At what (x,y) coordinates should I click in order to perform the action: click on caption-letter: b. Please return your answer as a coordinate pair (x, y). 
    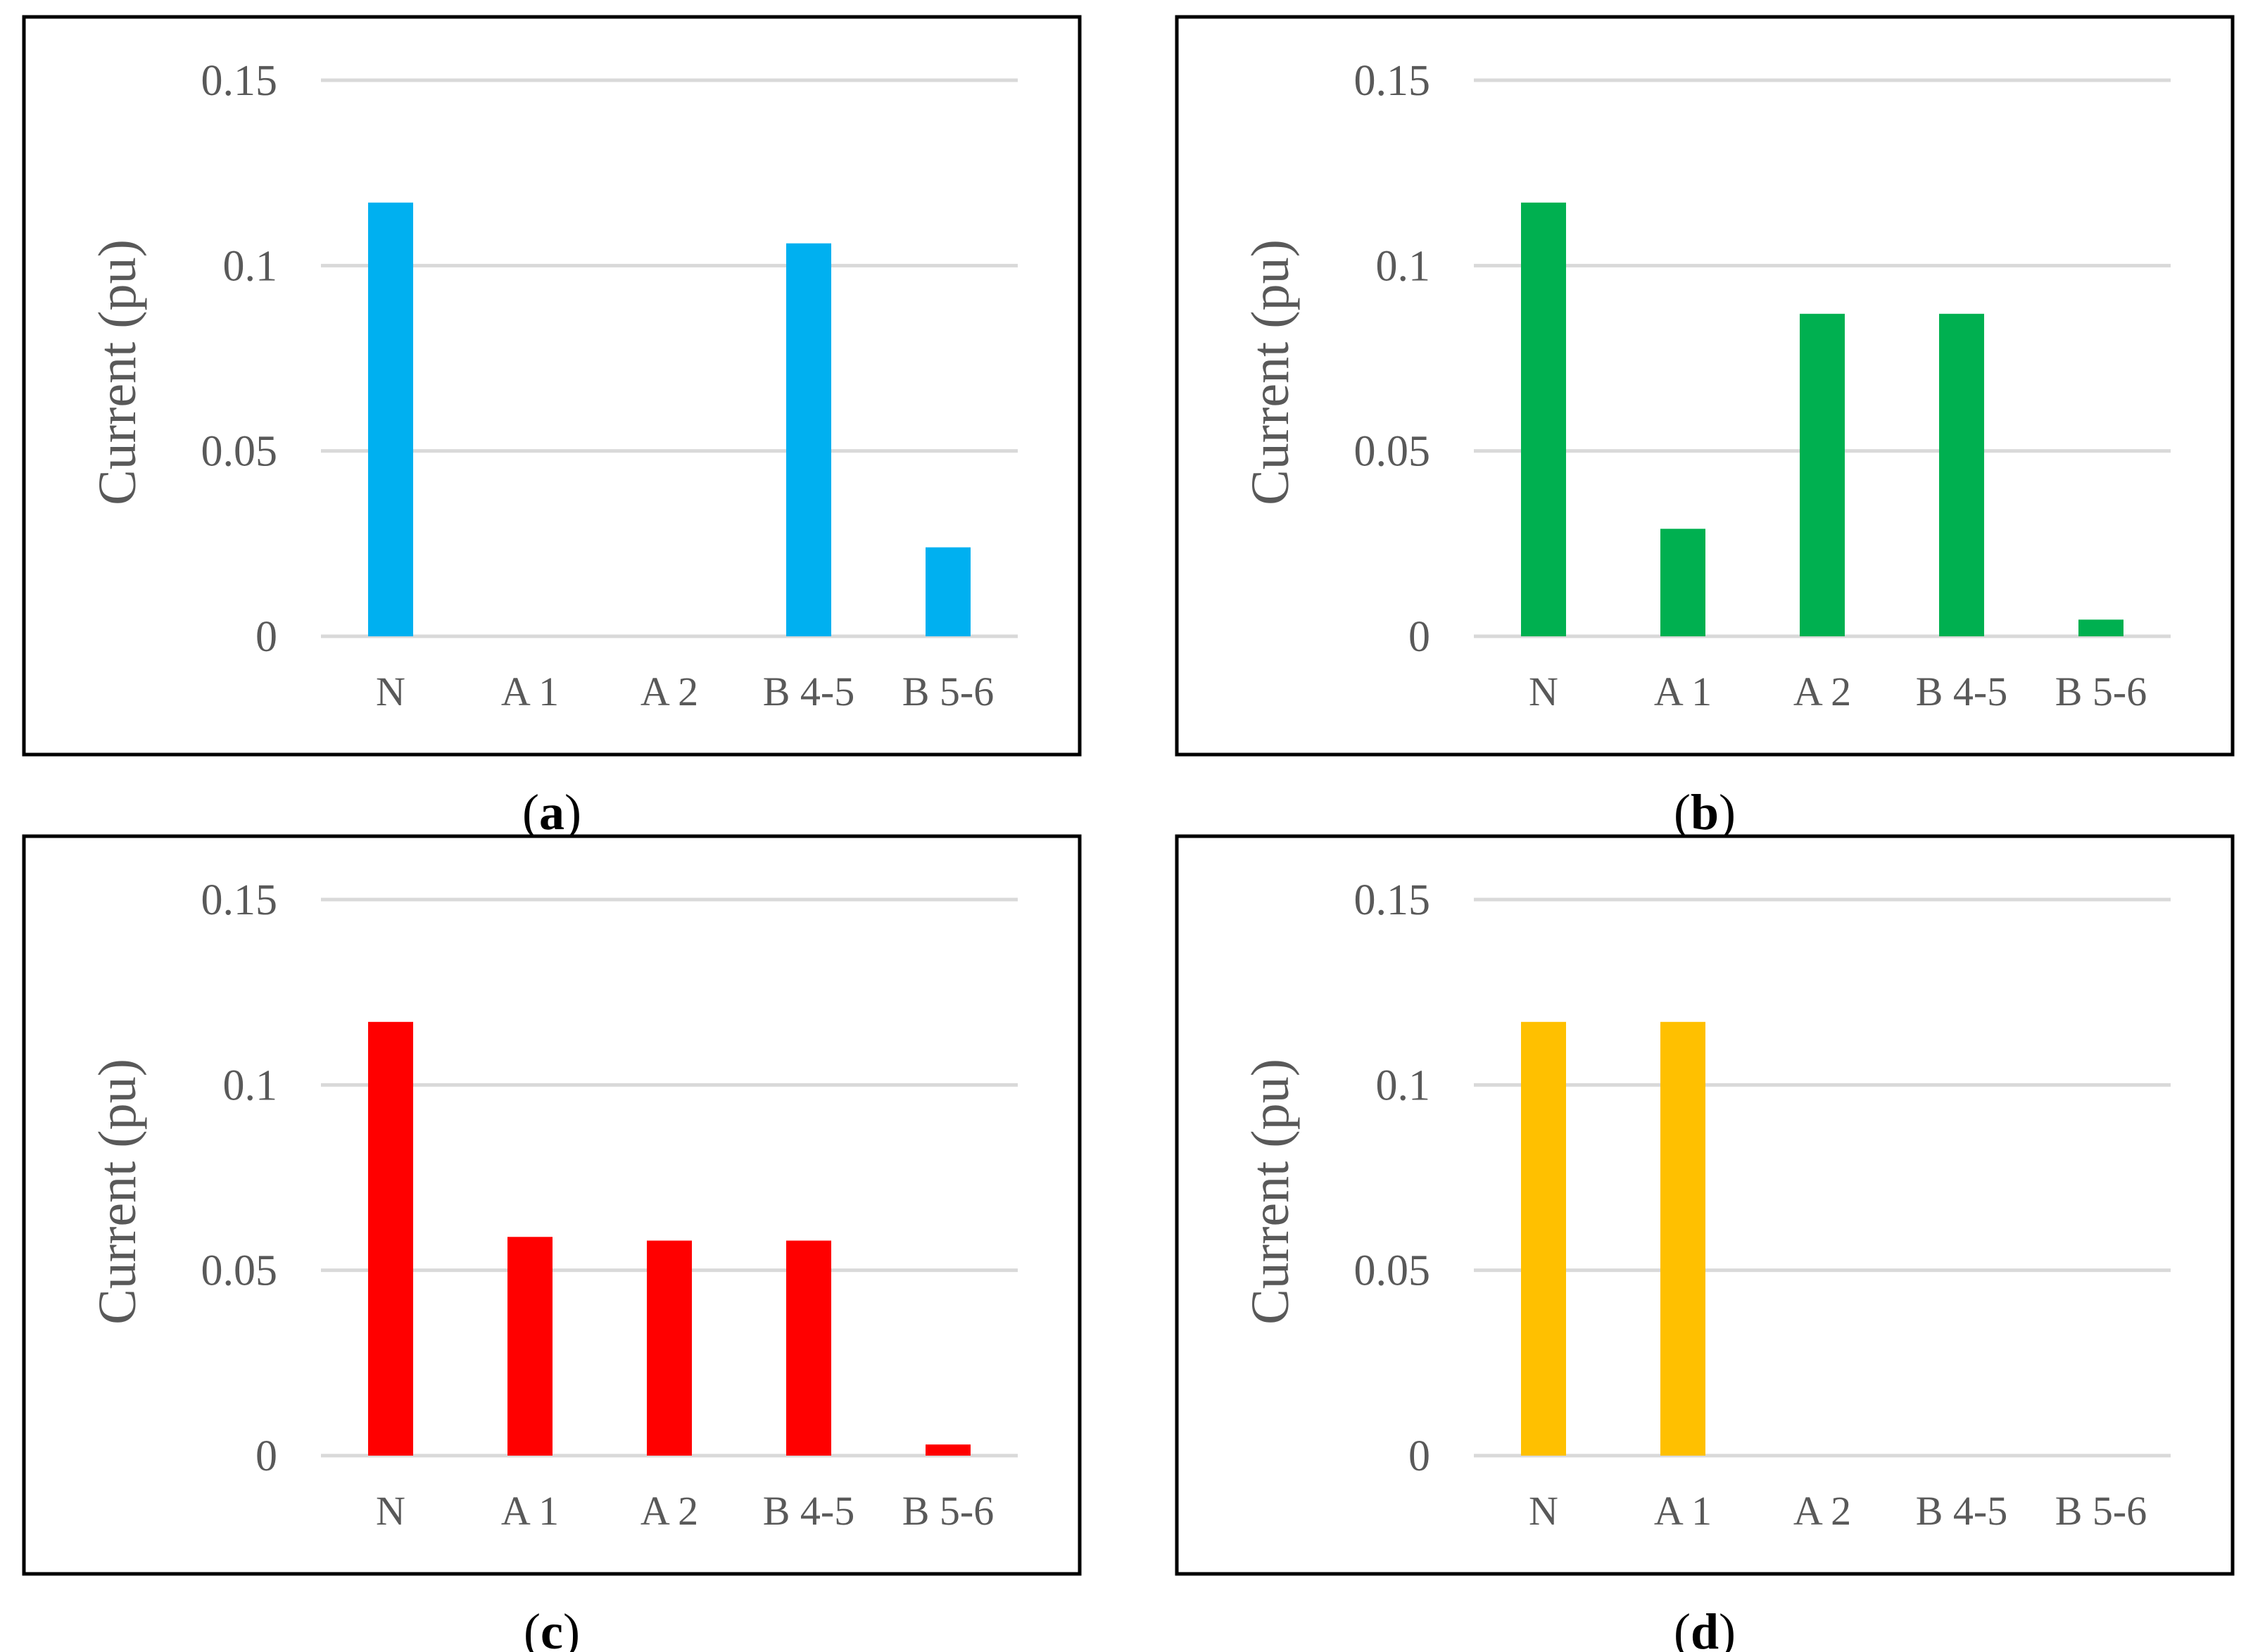
    Looking at the image, I should click on (1705, 812).